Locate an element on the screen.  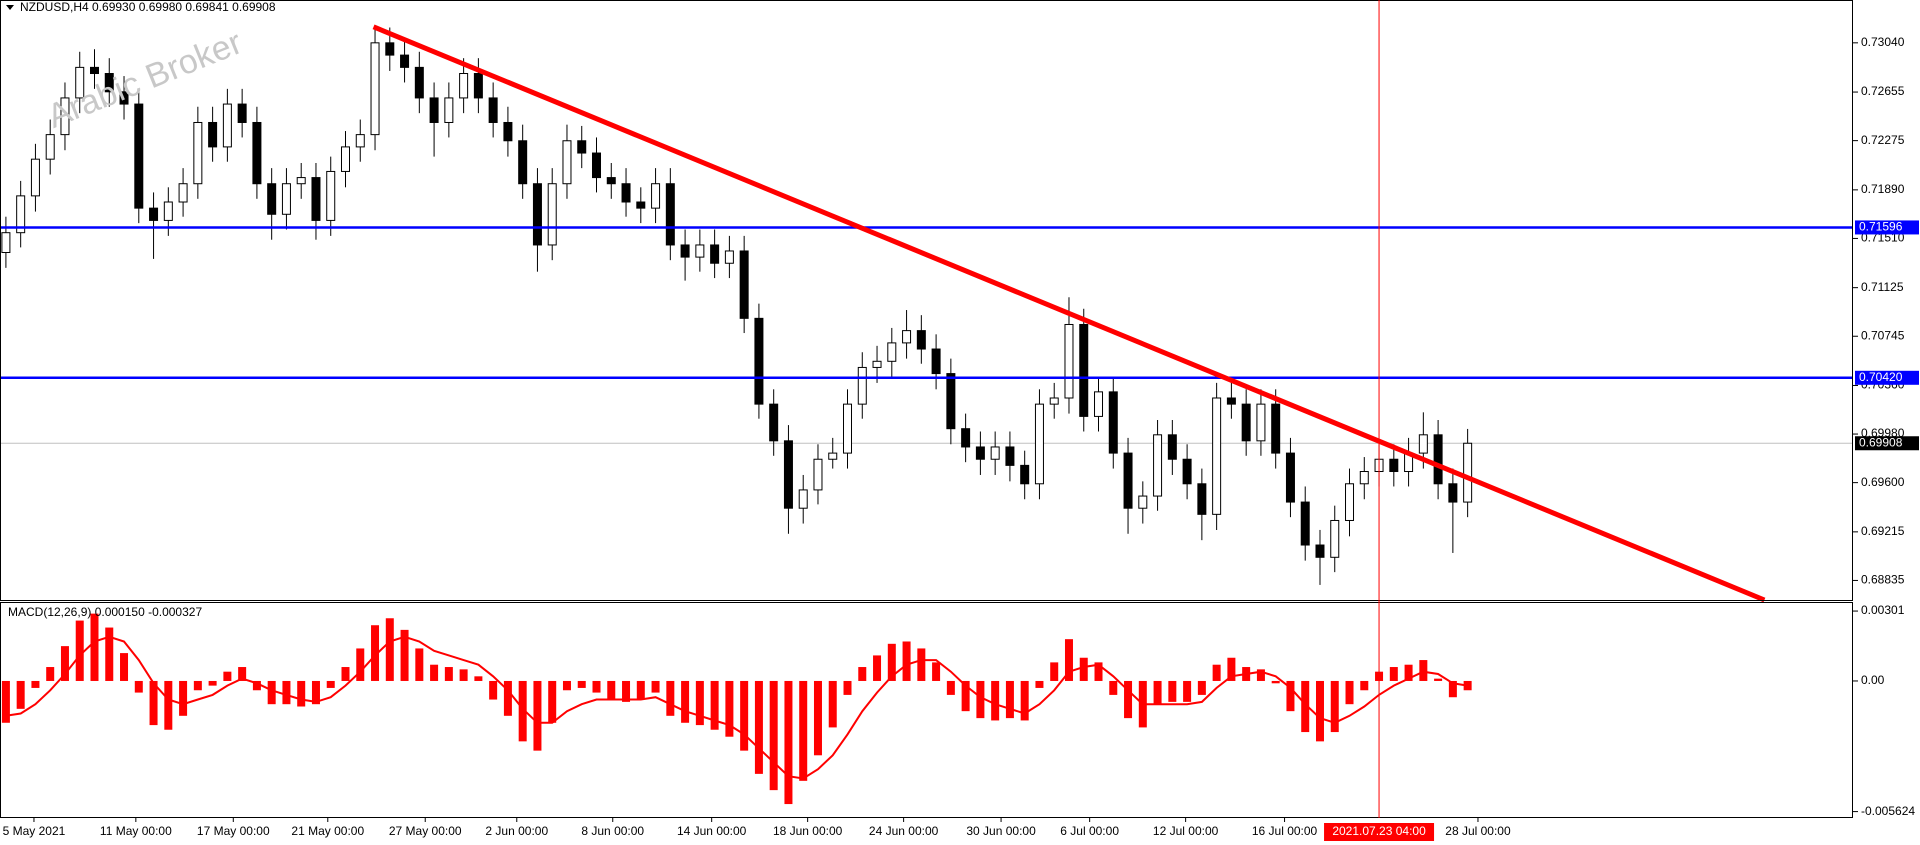
hline-label-box is located at coordinates (1887, 227).